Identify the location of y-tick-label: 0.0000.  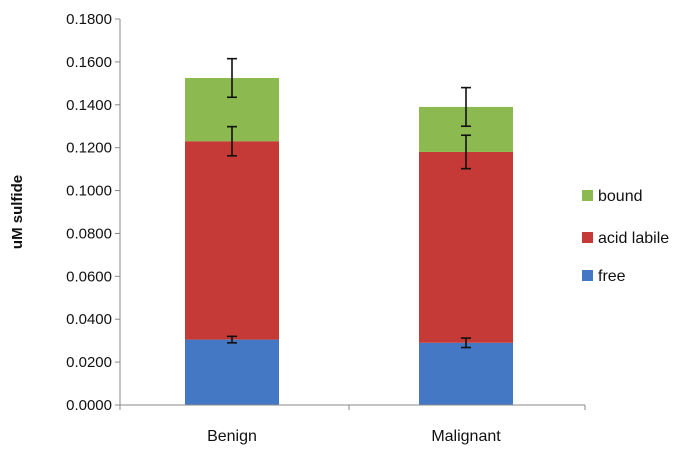
(89, 405).